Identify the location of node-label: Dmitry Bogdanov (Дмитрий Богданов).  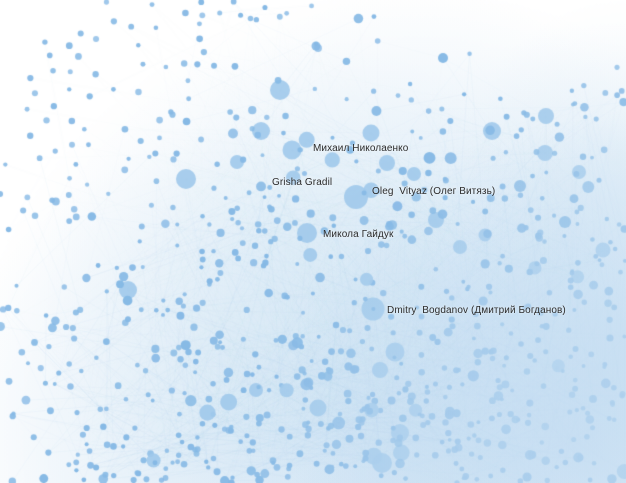
(476, 310).